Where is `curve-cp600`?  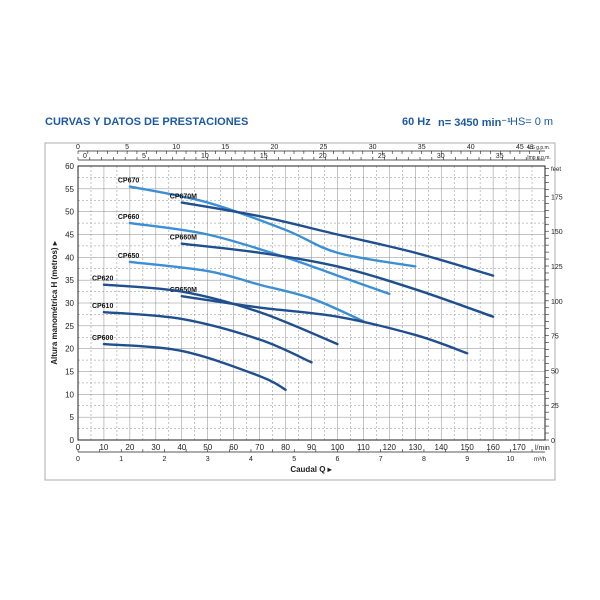 curve-cp600 is located at coordinates (194, 366).